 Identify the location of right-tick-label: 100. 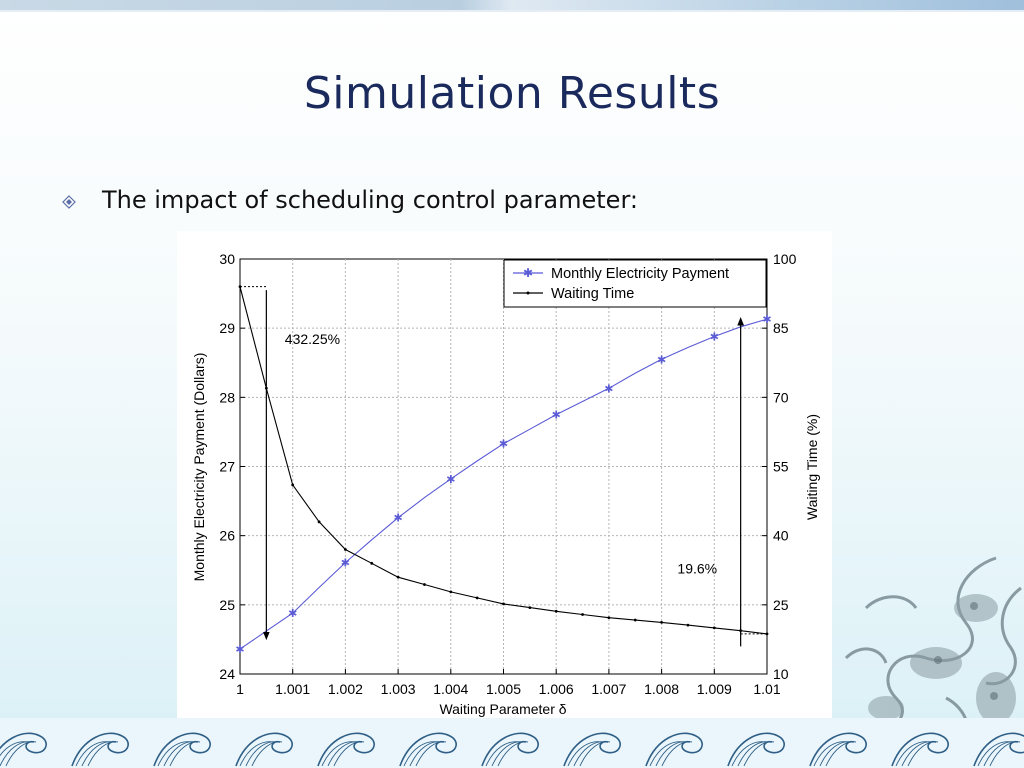
(785, 259).